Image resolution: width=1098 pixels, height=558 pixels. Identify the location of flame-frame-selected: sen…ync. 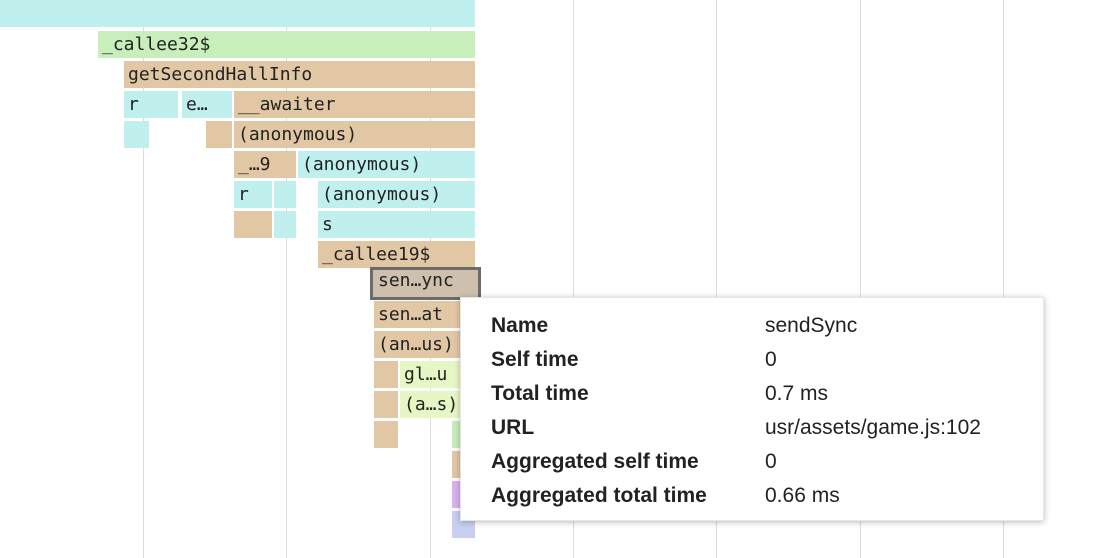
(425, 283).